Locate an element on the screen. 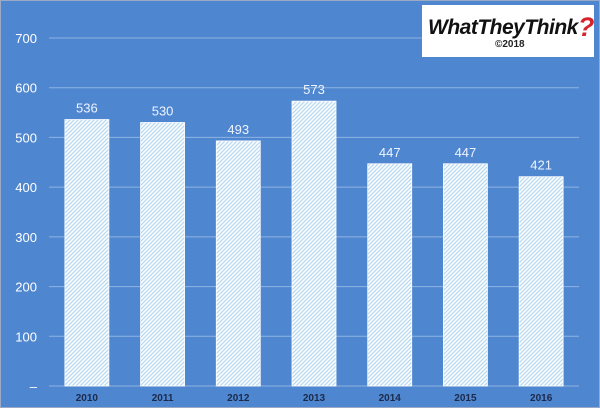 This screenshot has height=408, width=600. data-label-2016: 421 is located at coordinates (541, 165).